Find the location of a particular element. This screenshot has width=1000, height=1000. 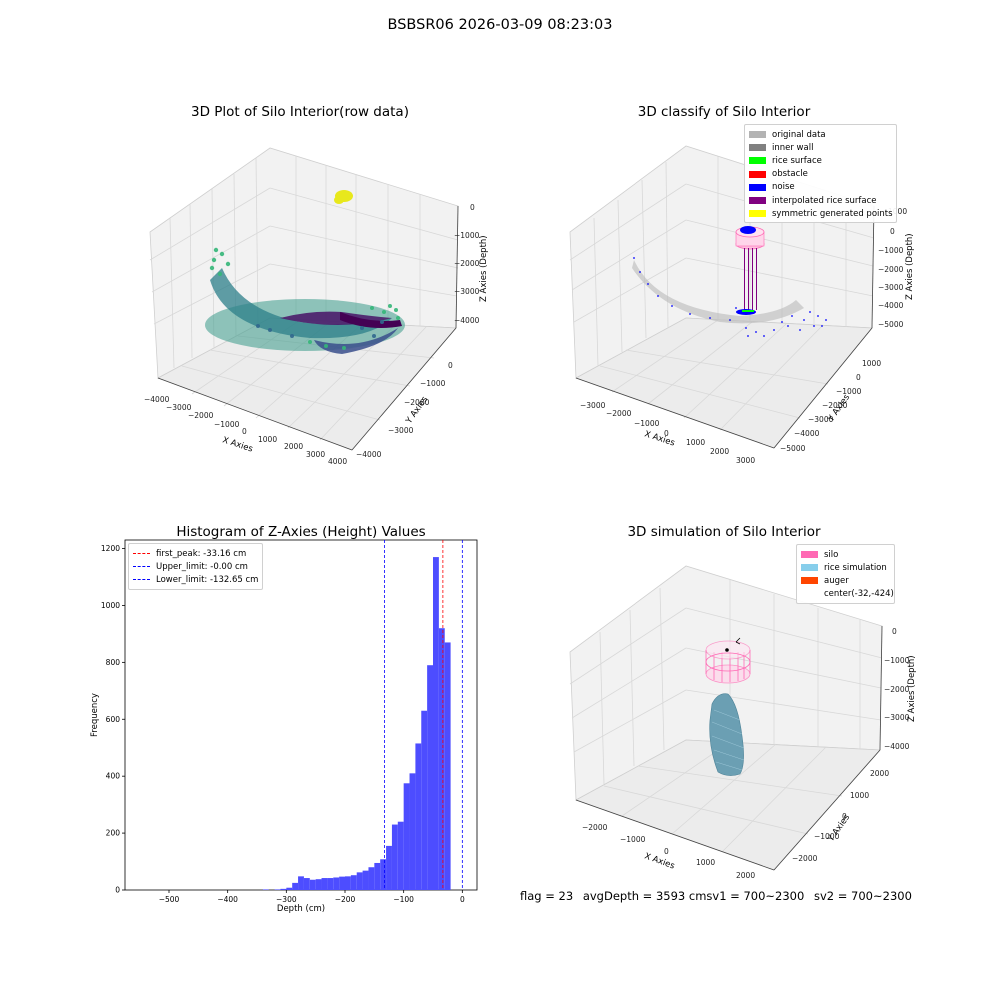

histogram-y-tick-label: 600 is located at coordinates (113, 719).